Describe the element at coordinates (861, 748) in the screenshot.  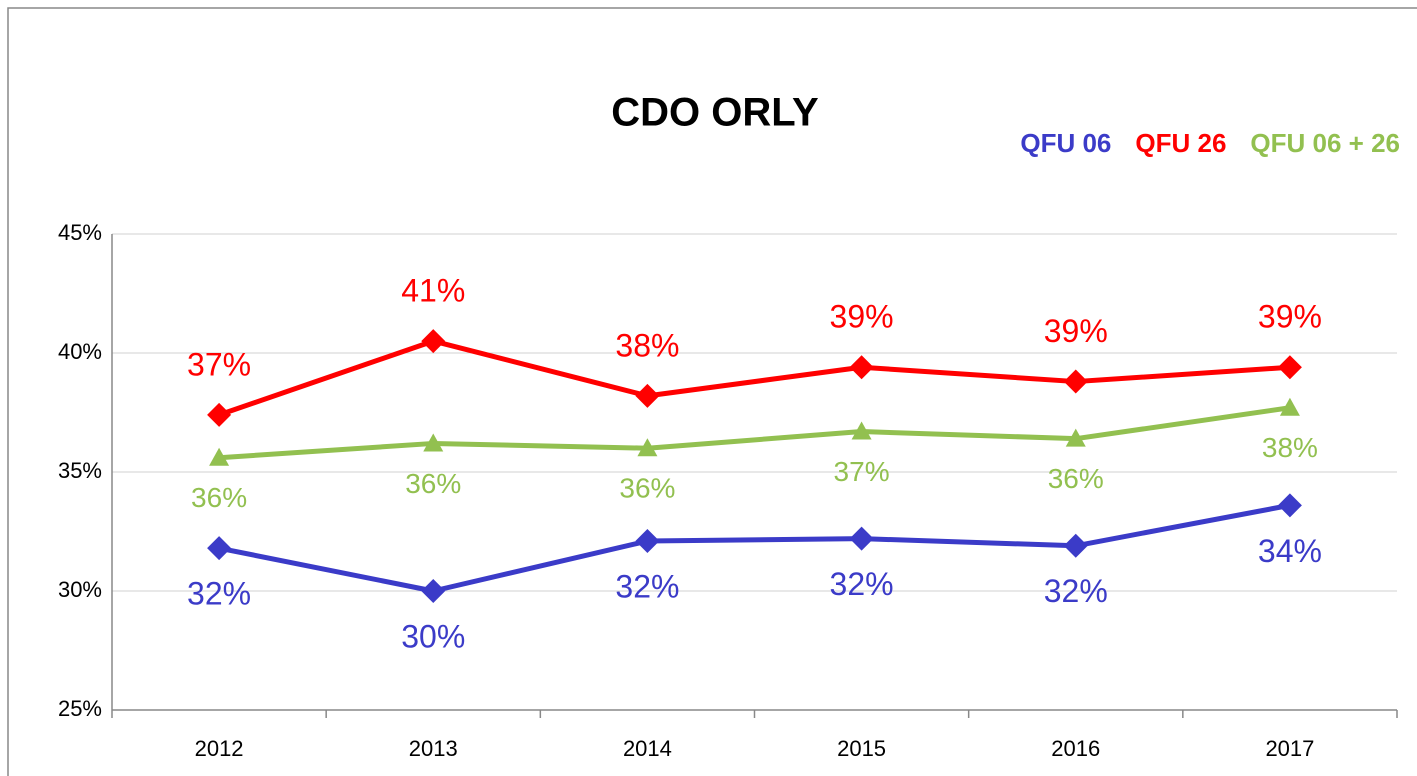
I see `x-tick-label: 2015` at that location.